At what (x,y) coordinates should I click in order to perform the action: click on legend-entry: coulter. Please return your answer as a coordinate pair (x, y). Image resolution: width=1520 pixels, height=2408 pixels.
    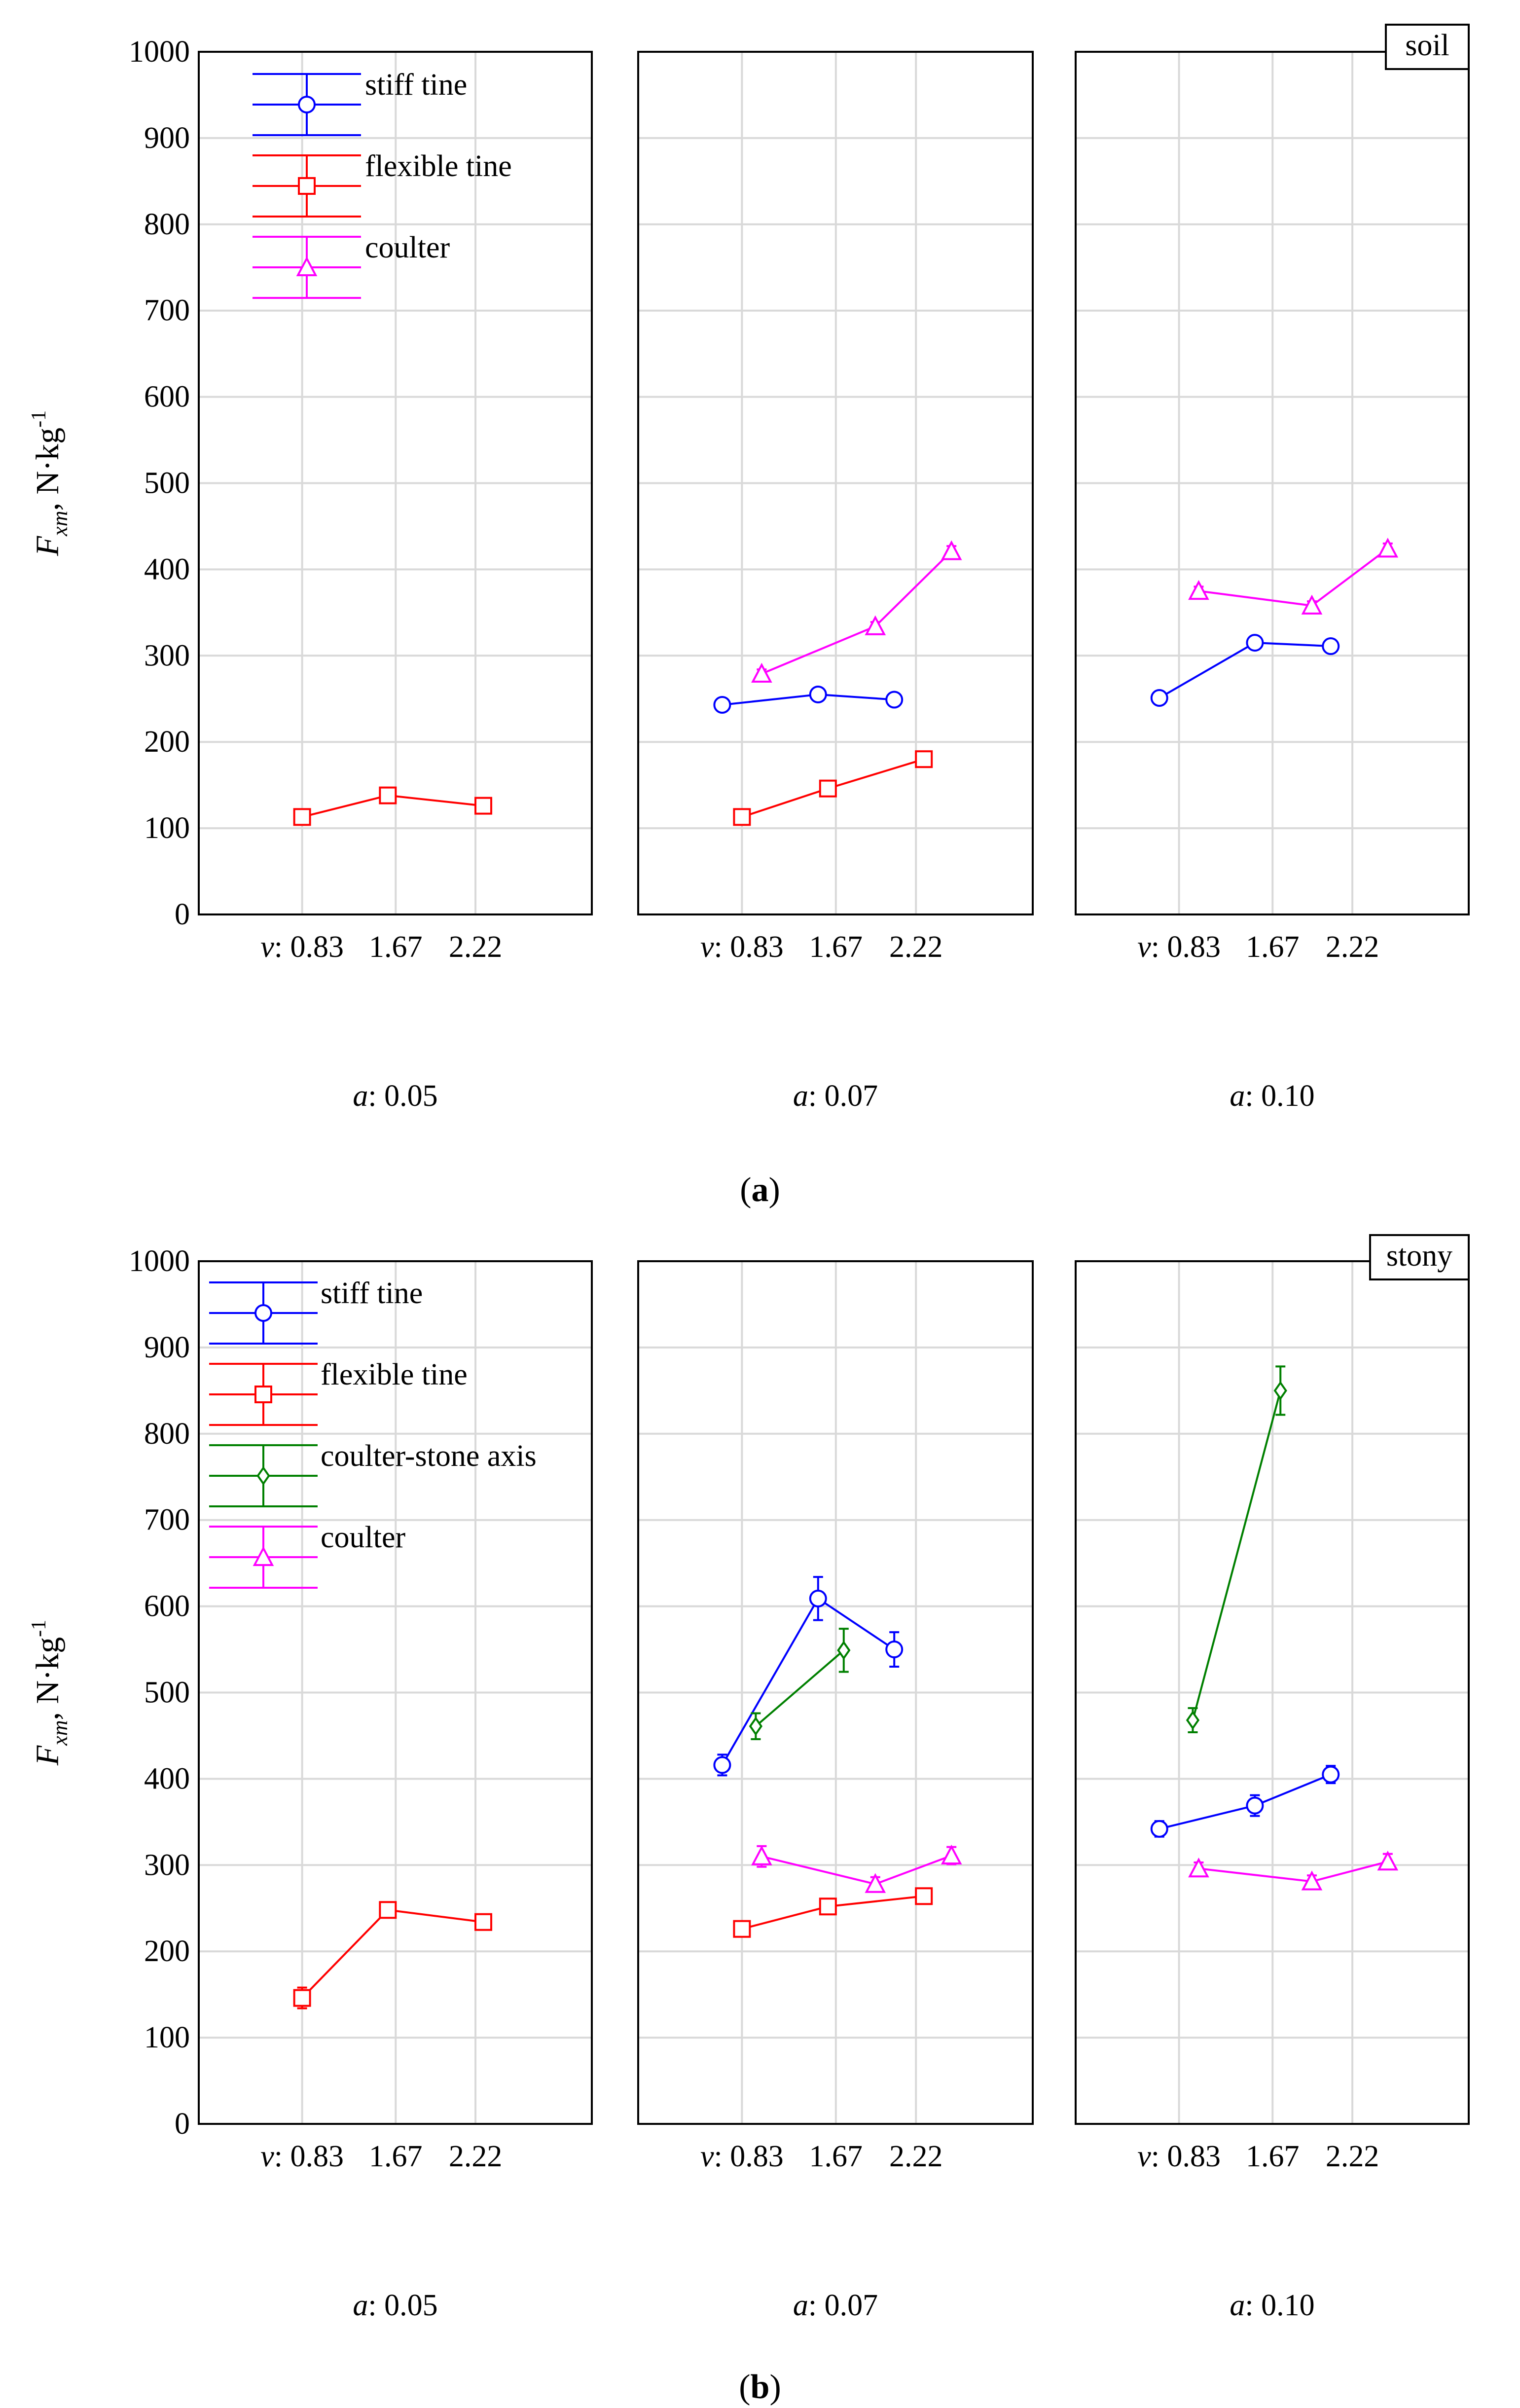
    Looking at the image, I should click on (351, 265).